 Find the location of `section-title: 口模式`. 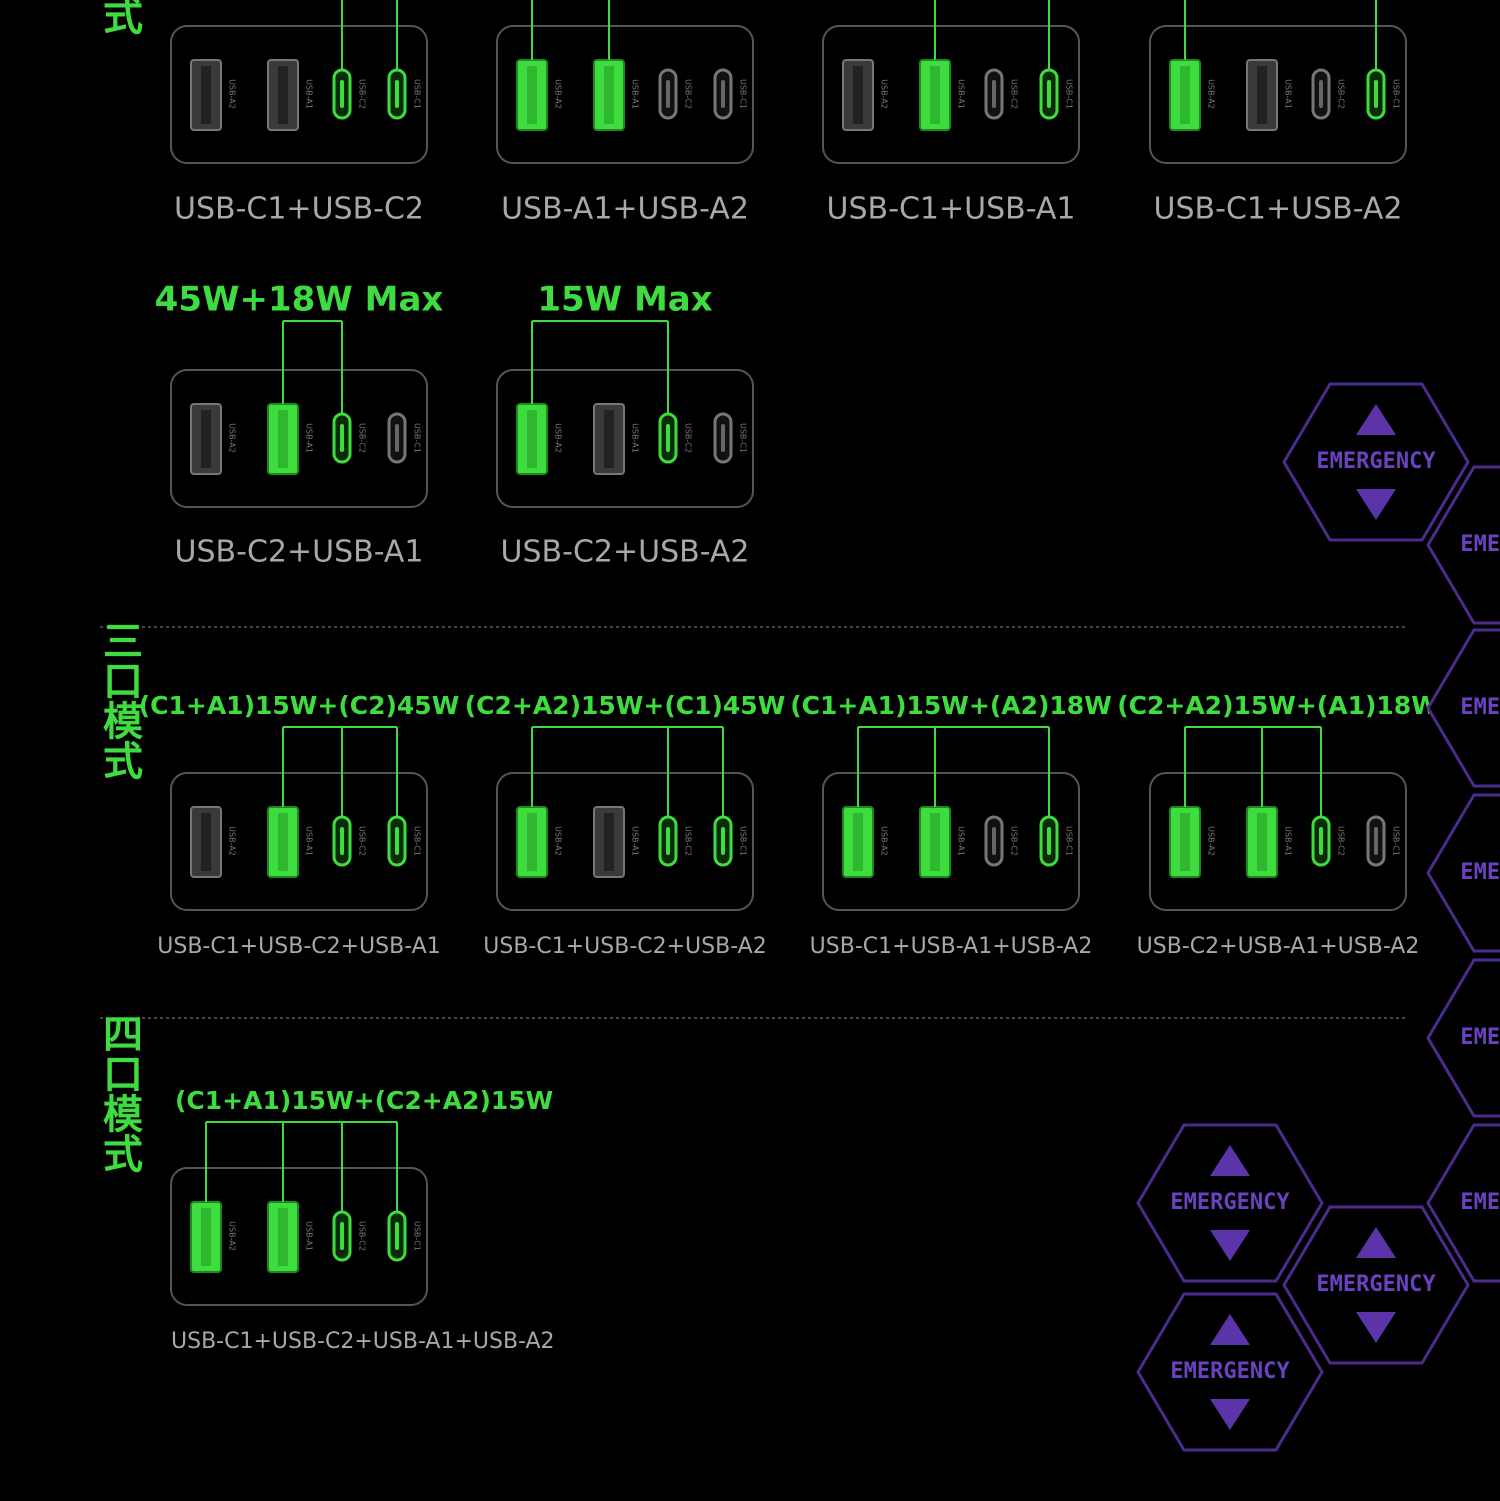

section-title: 口模式 is located at coordinates (119, 17).